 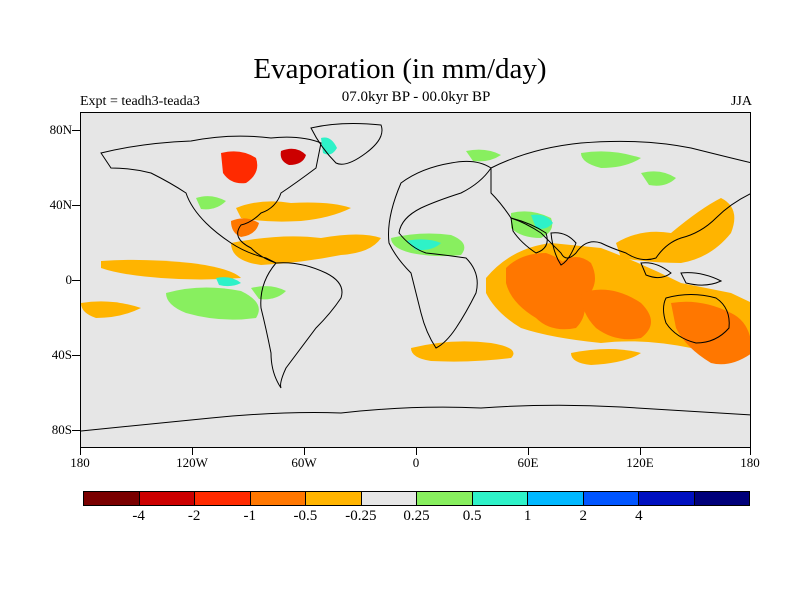 I want to click on experiment-label: Expt = teadh3-teada3, so click(x=140, y=101).